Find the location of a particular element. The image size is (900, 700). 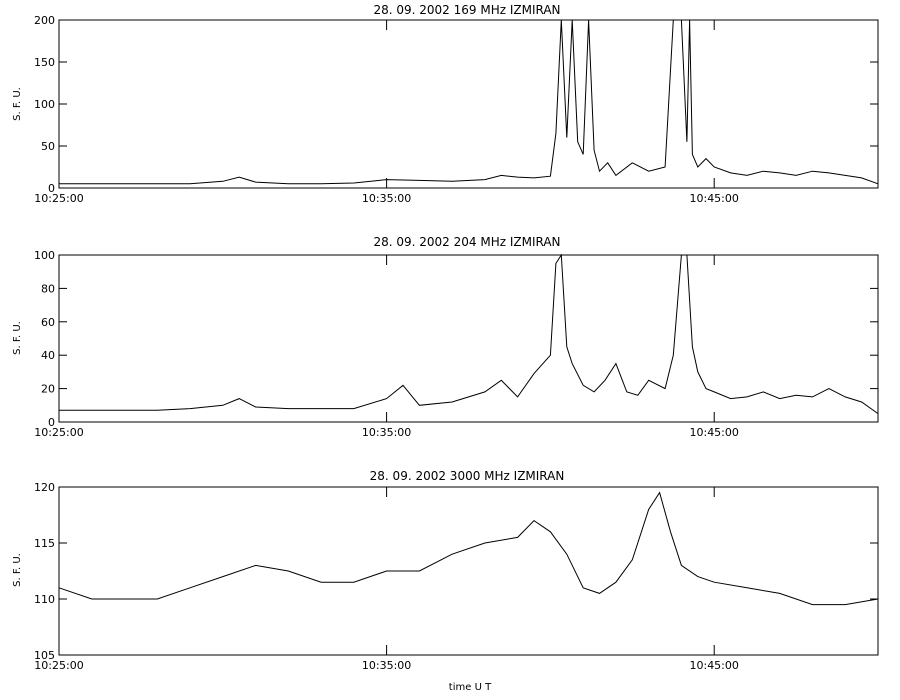

y-tick-label: 120 is located at coordinates (44, 487).